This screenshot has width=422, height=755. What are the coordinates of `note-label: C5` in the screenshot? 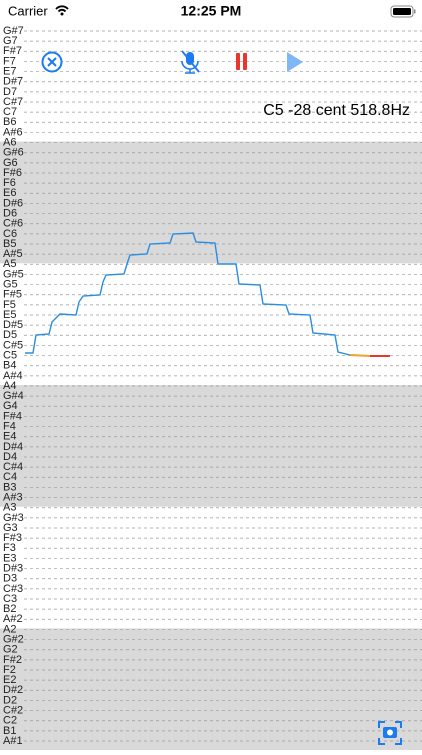 It's located at (10, 355).